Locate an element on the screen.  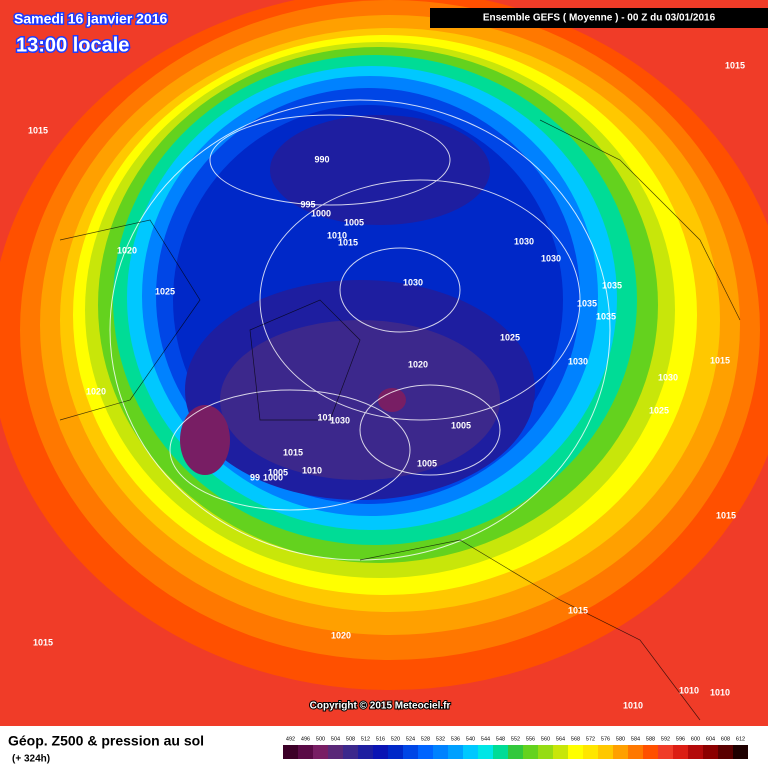
legend-label: 568 is located at coordinates (575, 739).